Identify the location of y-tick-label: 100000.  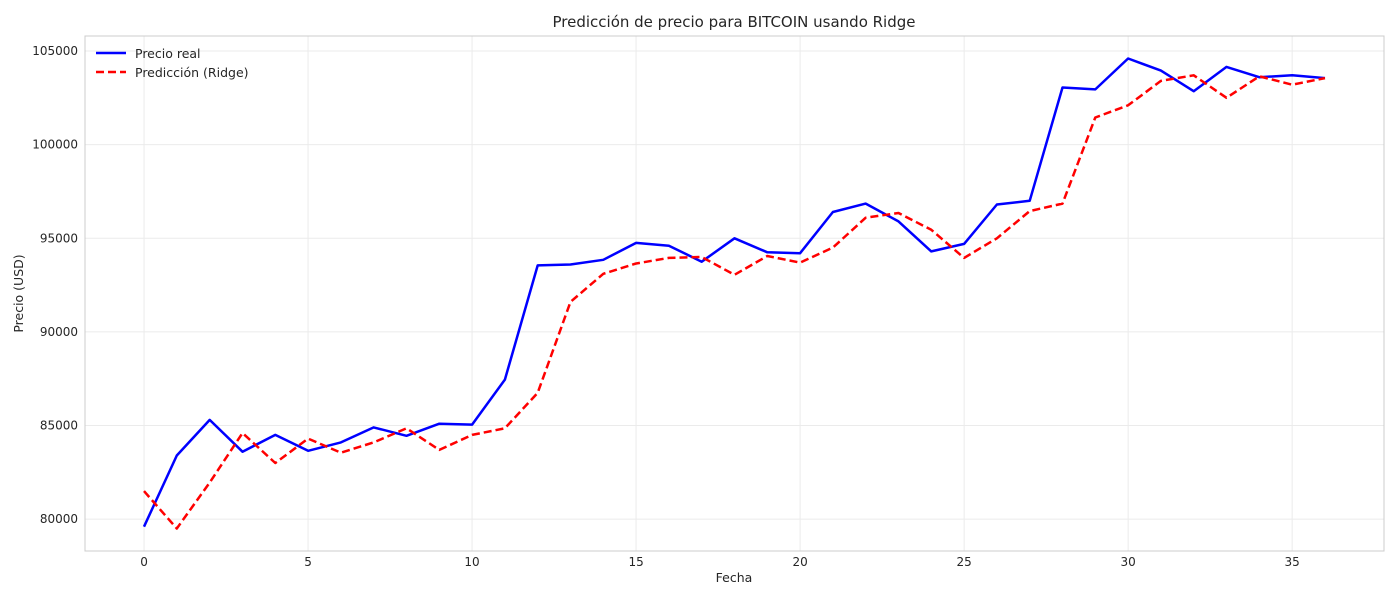
(55, 145).